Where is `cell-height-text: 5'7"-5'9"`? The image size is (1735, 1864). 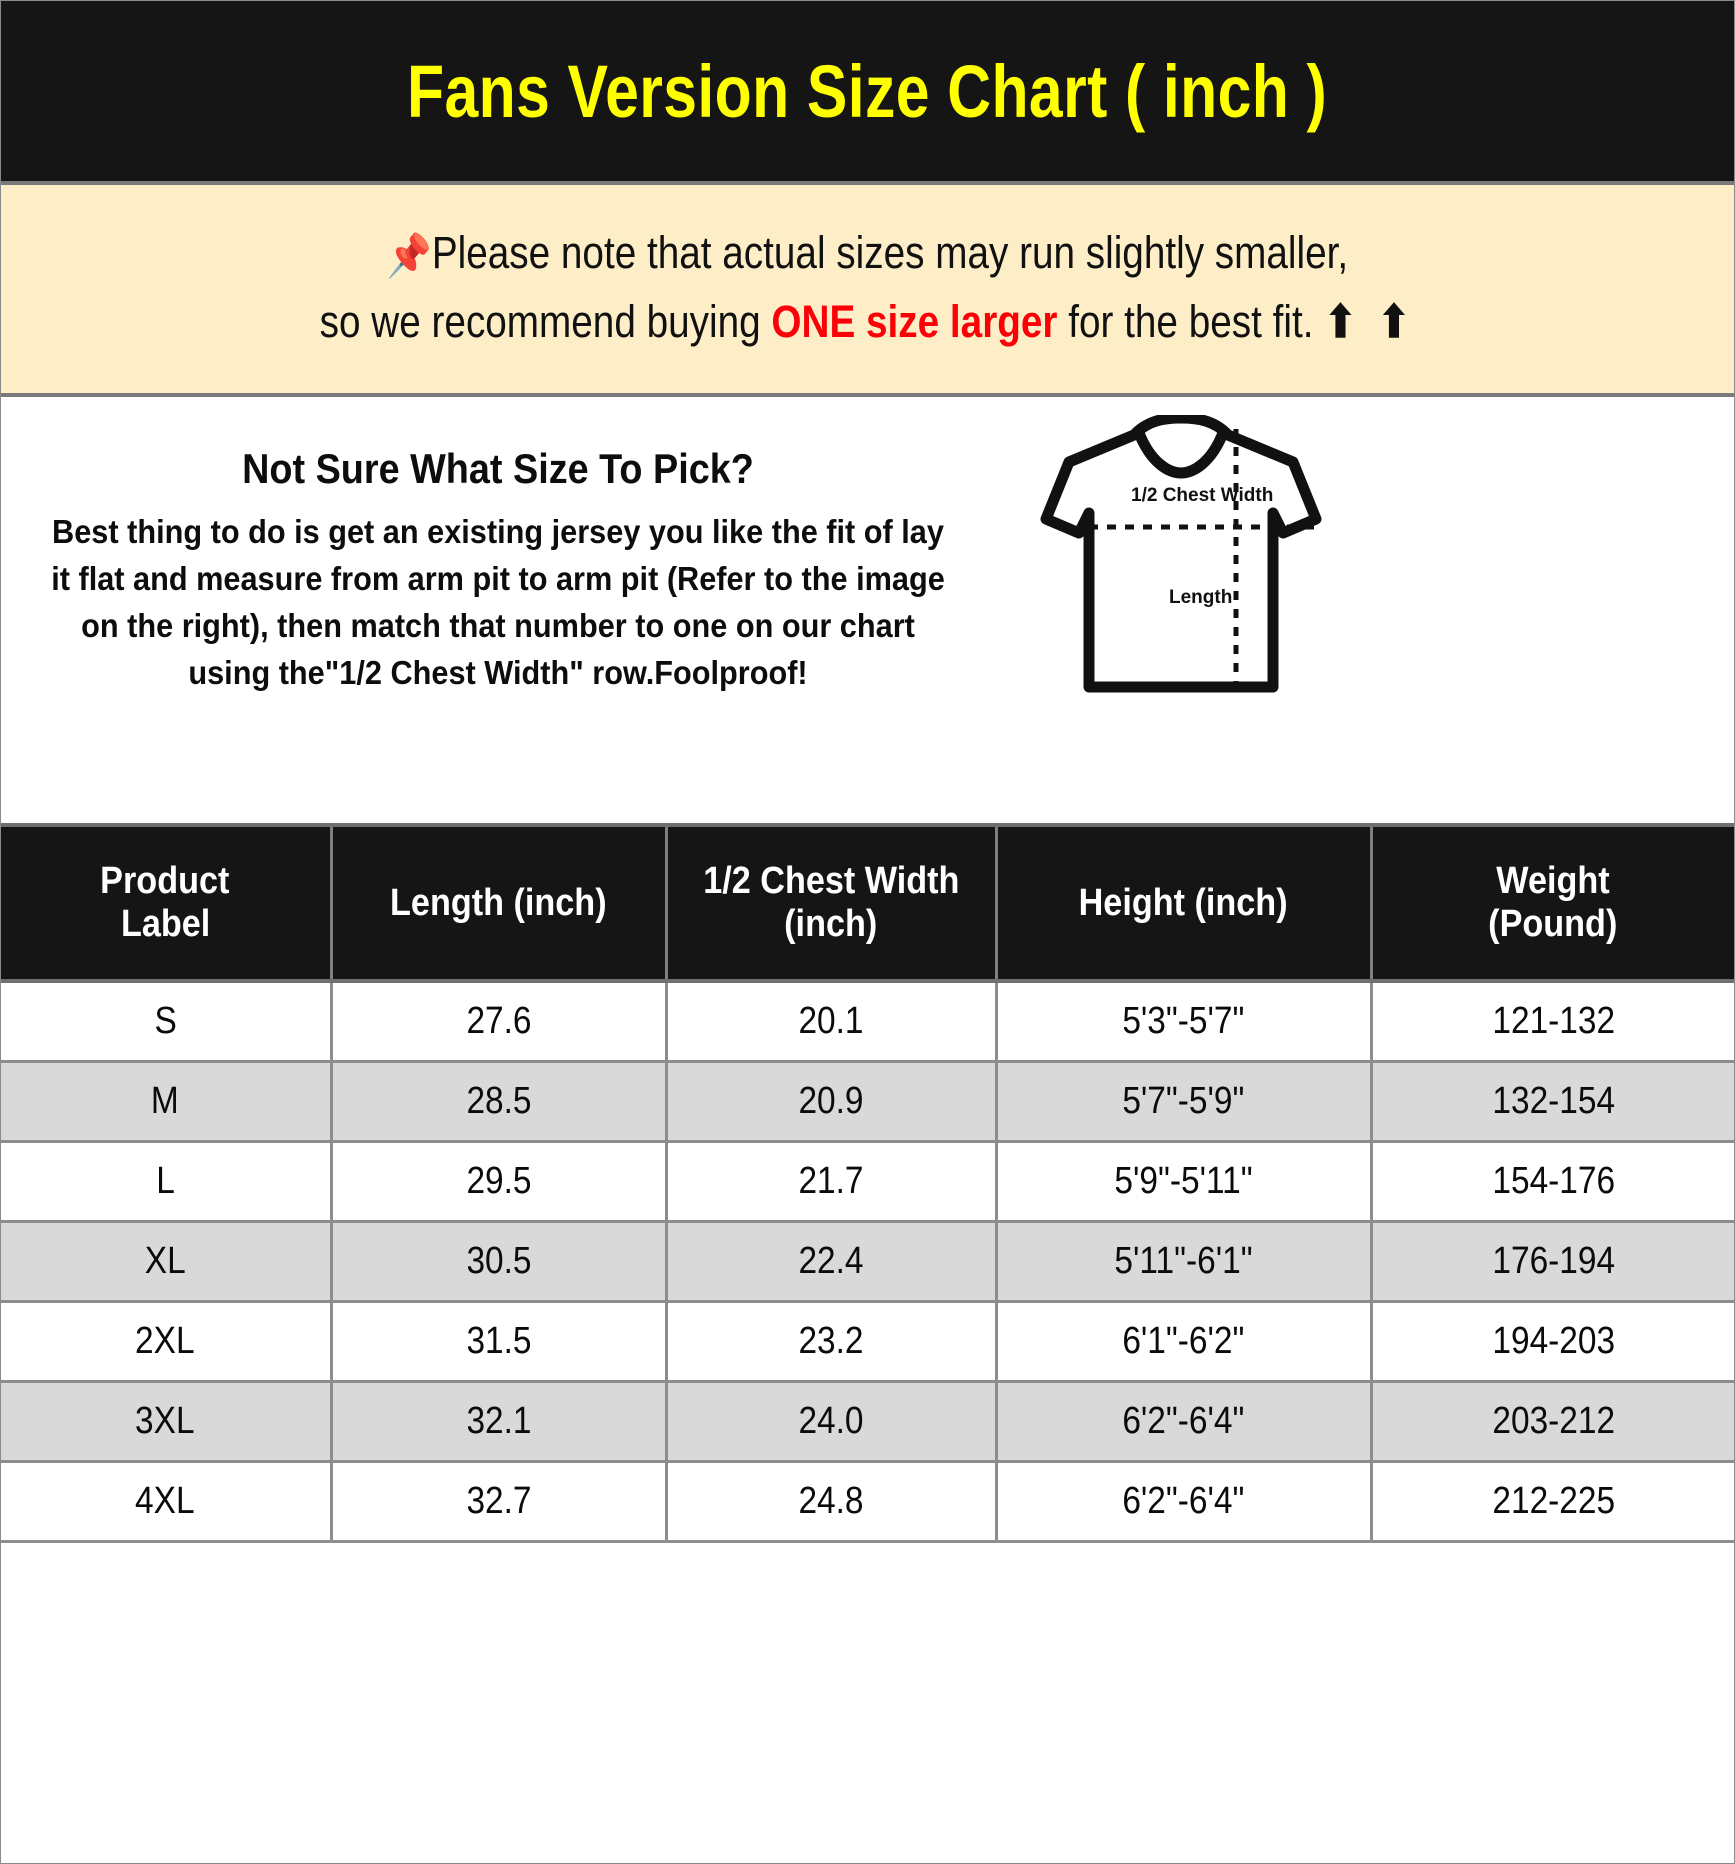 cell-height-text: 5'7"-5'9" is located at coordinates (1183, 1101).